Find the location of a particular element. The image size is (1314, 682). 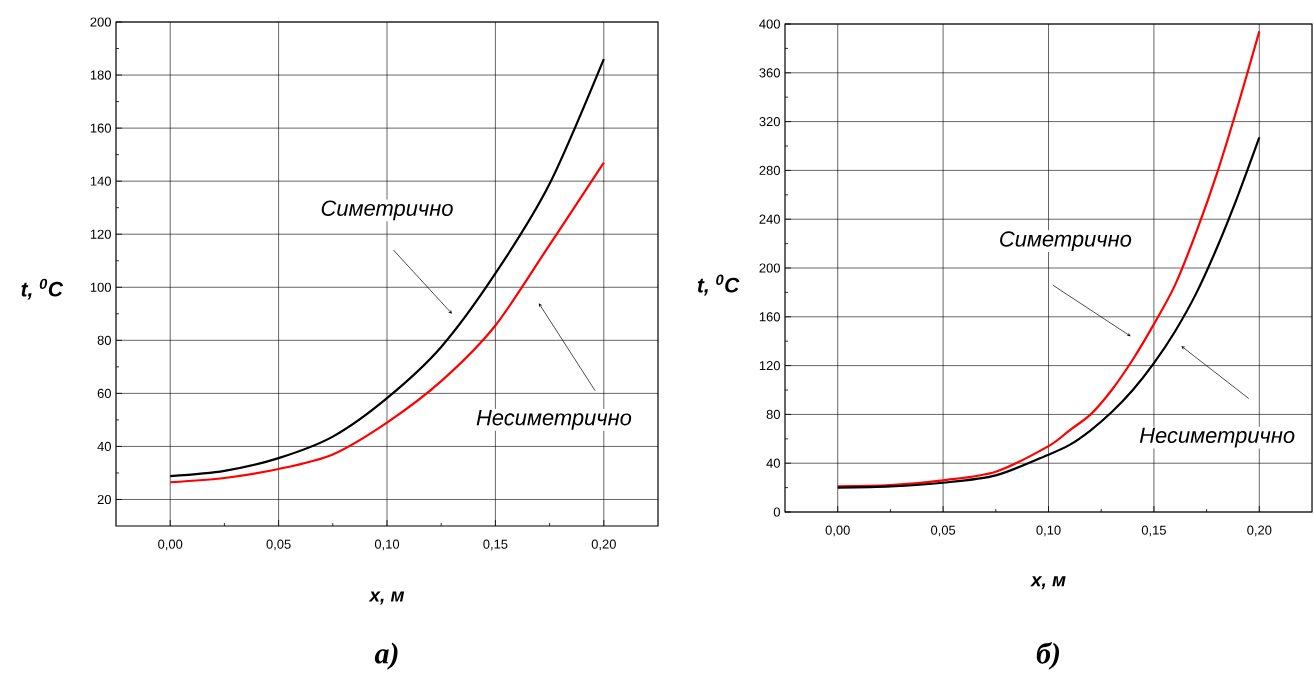

text: б) is located at coordinates (1048, 655).